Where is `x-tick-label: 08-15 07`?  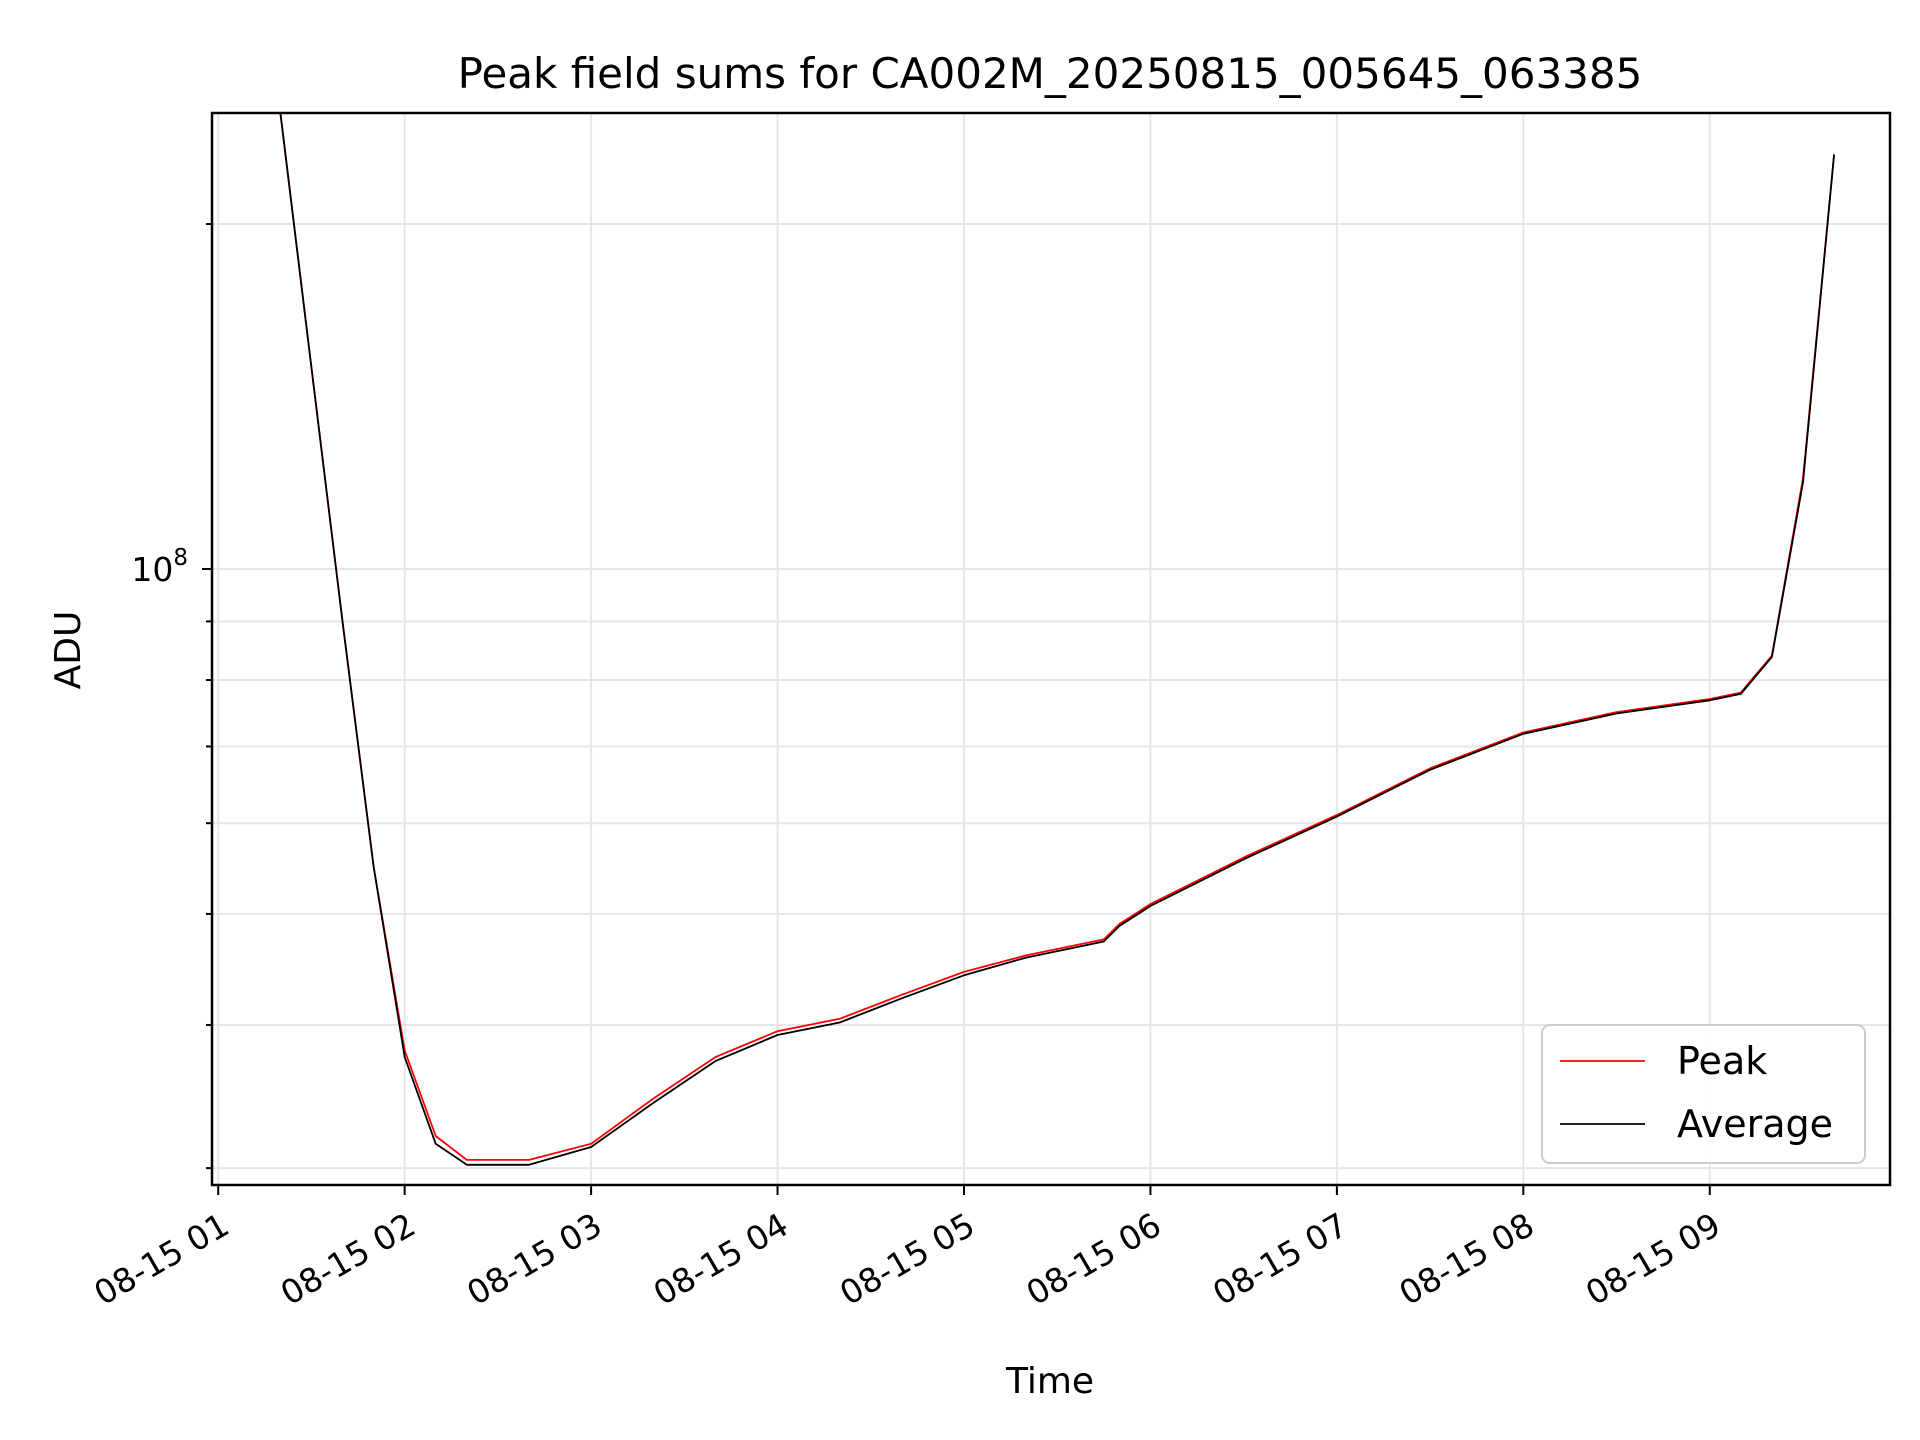
x-tick-label: 08-15 07 is located at coordinates (1280, 1259).